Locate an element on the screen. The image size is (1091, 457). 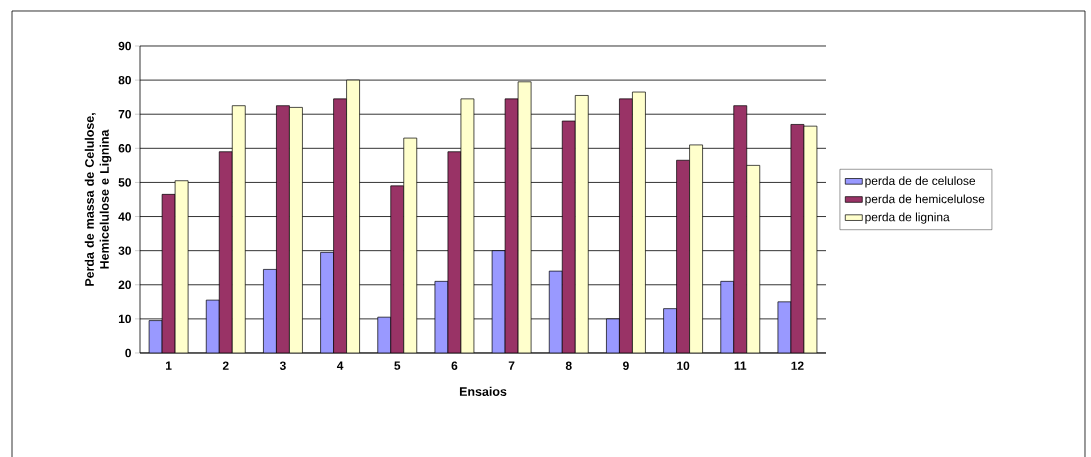
x-tick-label: 10 is located at coordinates (683, 365).